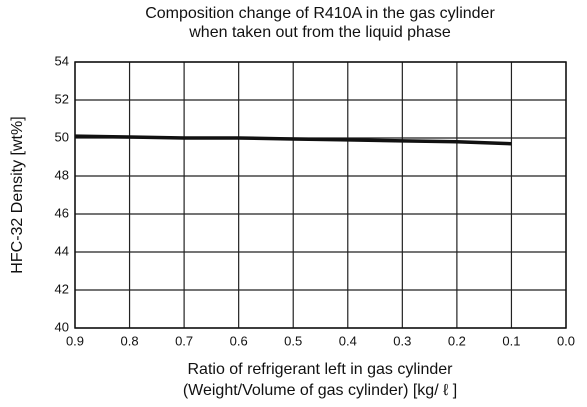 Image resolution: width=587 pixels, height=407 pixels. What do you see at coordinates (62, 136) in the screenshot?
I see `y-tick-label: 50` at bounding box center [62, 136].